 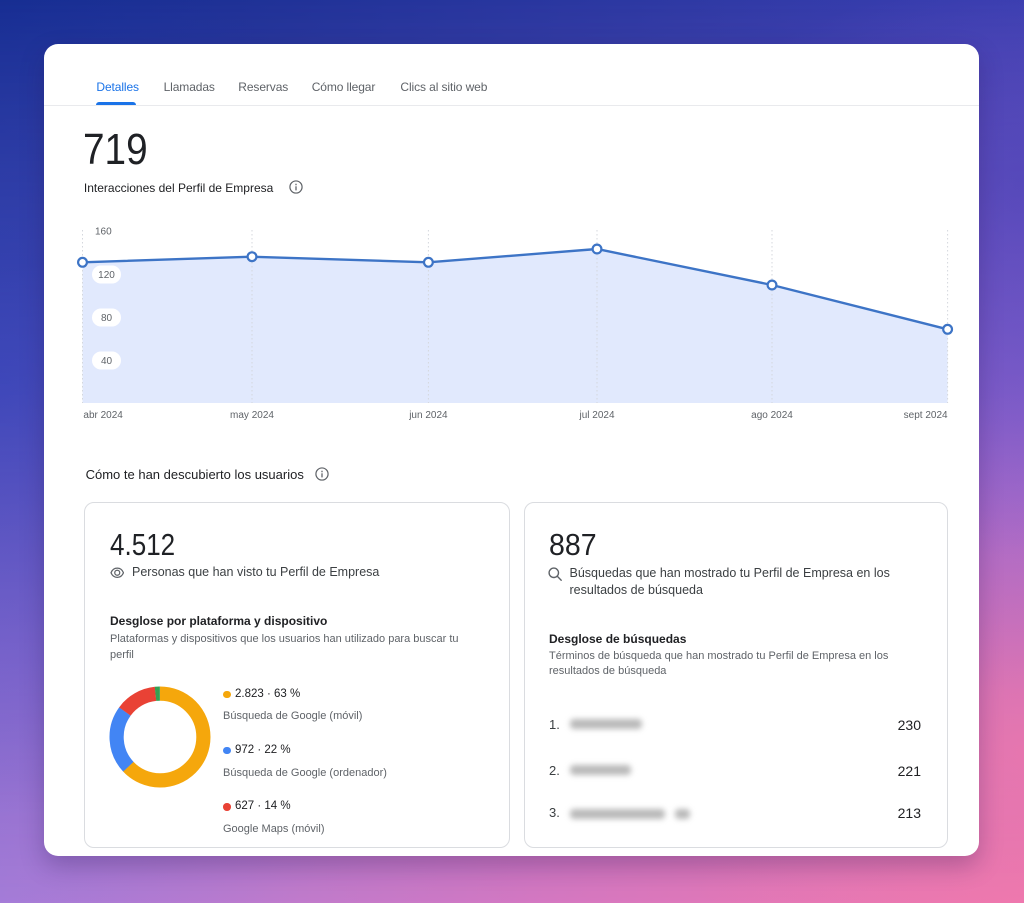 I want to click on svg-text: jul 2024, so click(x=596, y=415).